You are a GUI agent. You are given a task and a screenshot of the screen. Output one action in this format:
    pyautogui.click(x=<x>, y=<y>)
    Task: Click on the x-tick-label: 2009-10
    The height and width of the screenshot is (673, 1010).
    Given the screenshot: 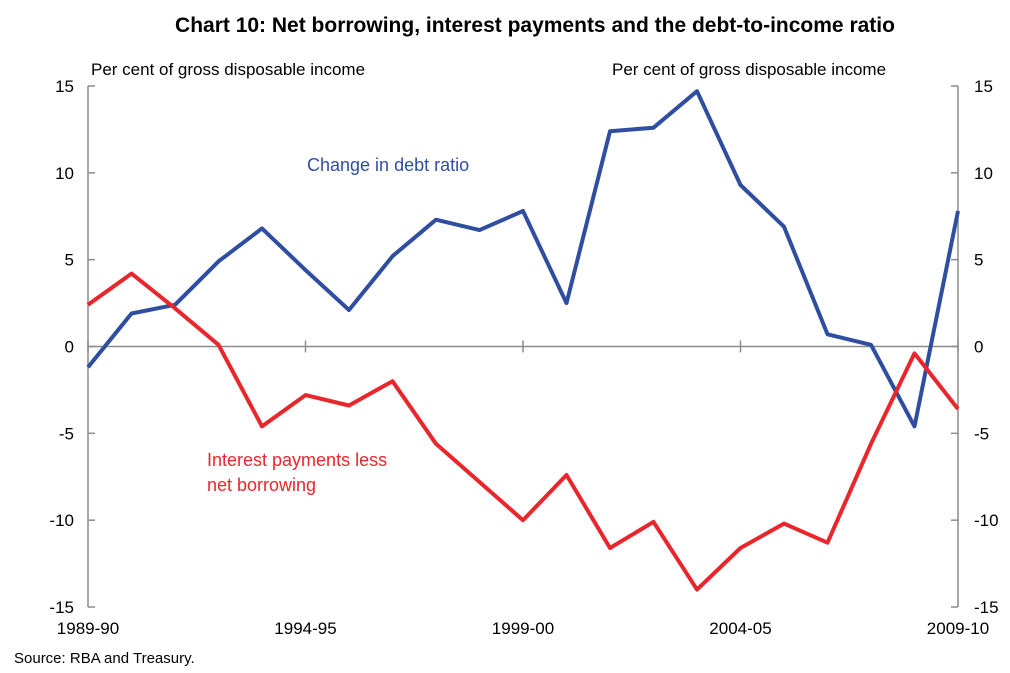 What is the action you would take?
    pyautogui.click(x=958, y=628)
    